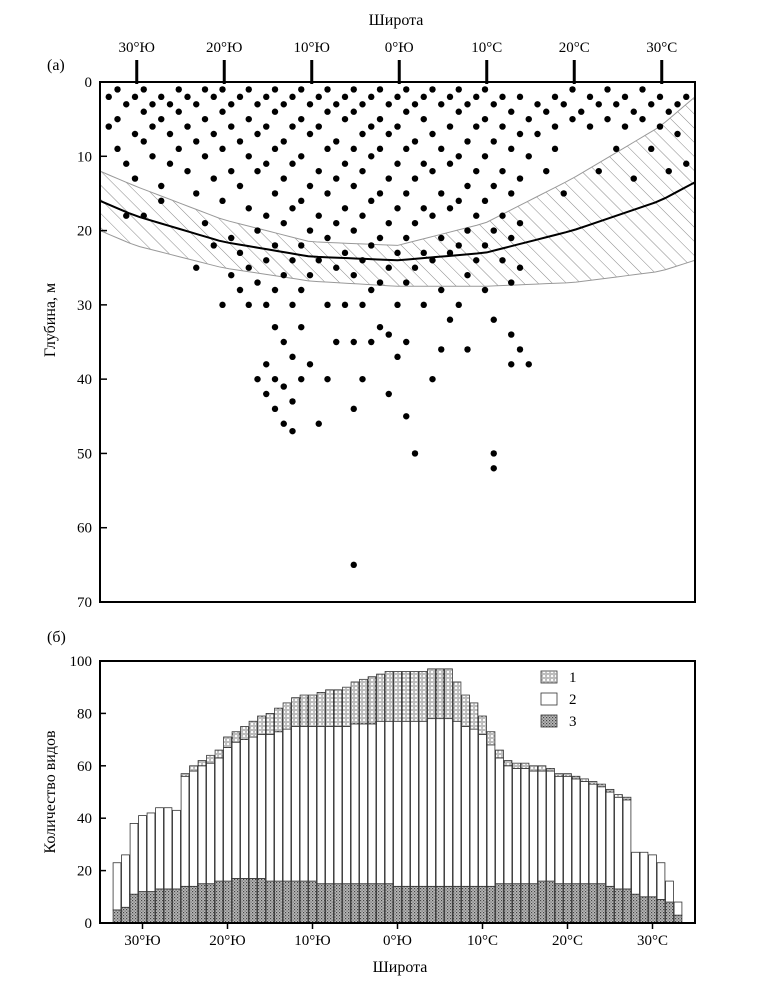  What do you see at coordinates (56, 637) in the screenshot?
I see `panel-b-label: (б)` at bounding box center [56, 637].